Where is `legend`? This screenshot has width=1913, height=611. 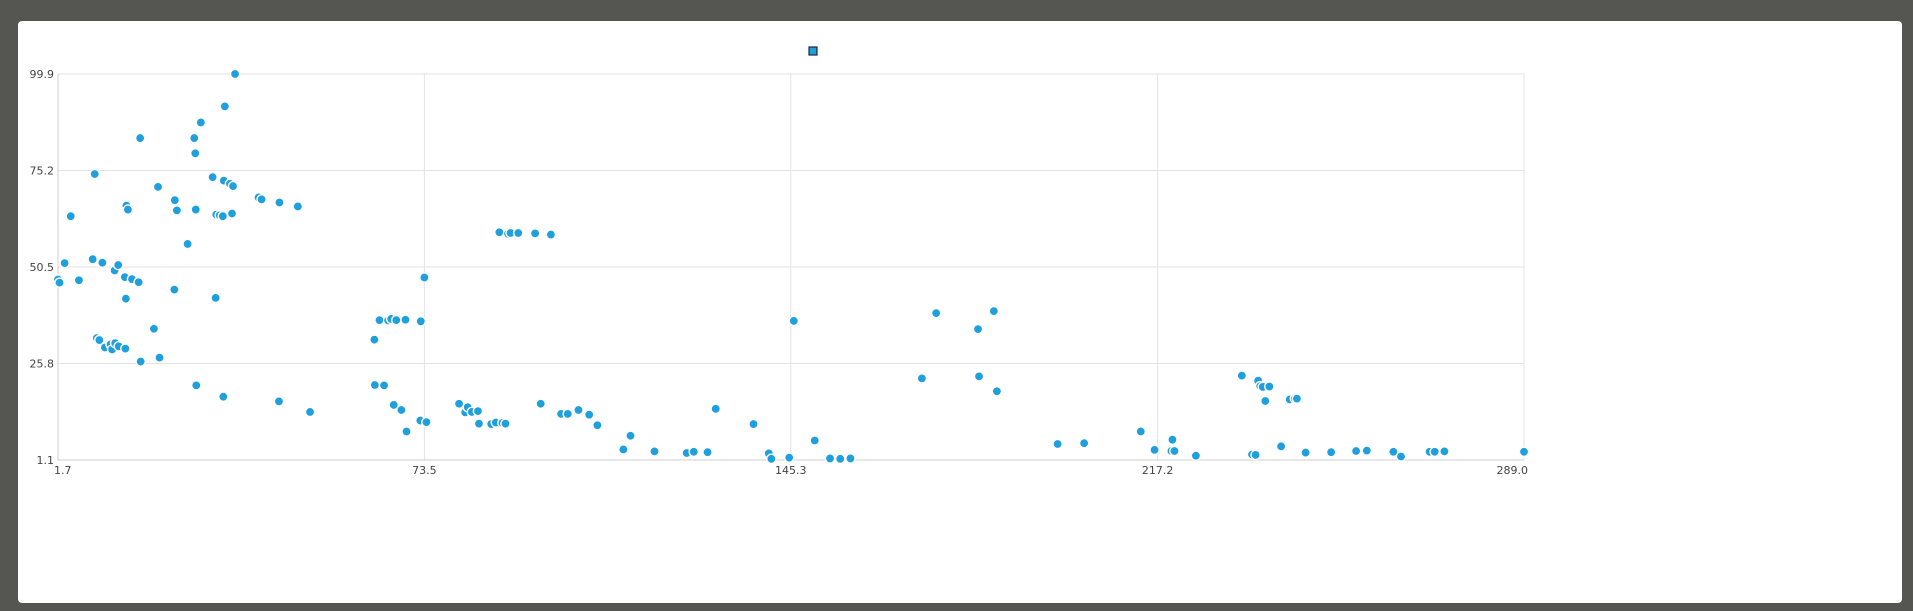 legend is located at coordinates (813, 51).